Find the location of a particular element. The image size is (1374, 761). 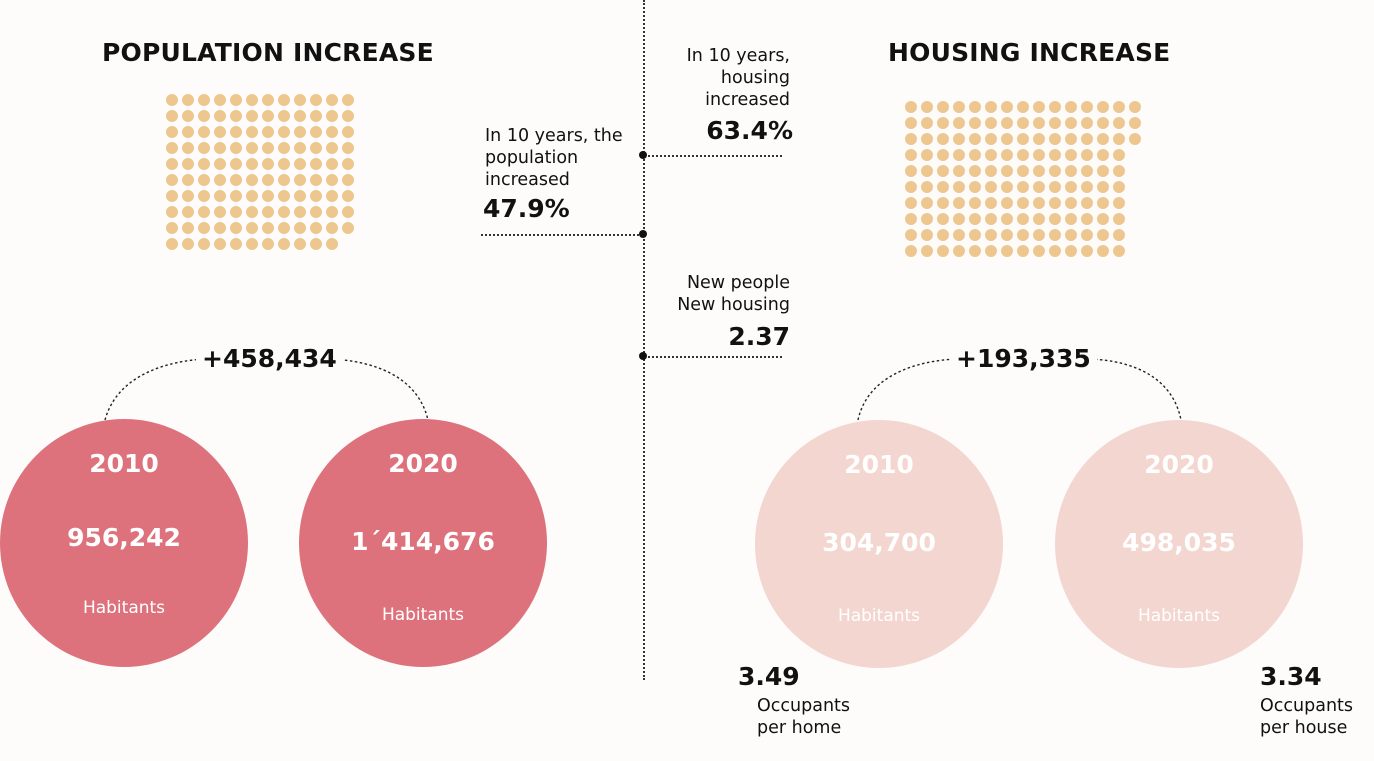

circle-value: 1´414,676 is located at coordinates (423, 541).